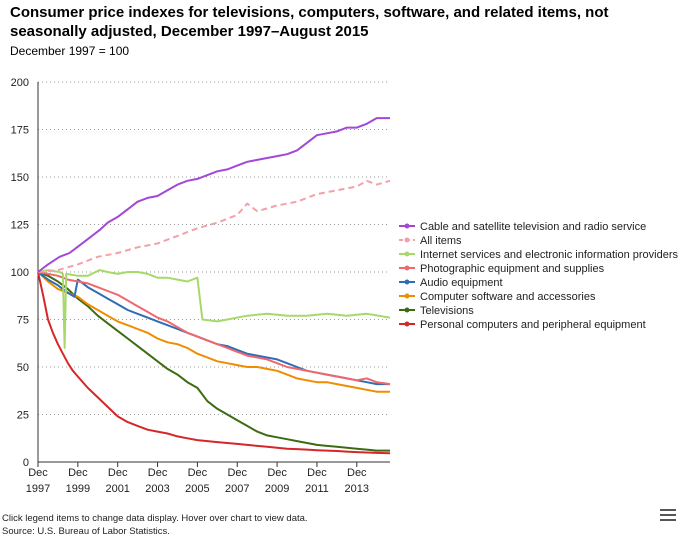 The width and height of the screenshot is (696, 548). I want to click on y-tick-label: 0, so click(26, 463).